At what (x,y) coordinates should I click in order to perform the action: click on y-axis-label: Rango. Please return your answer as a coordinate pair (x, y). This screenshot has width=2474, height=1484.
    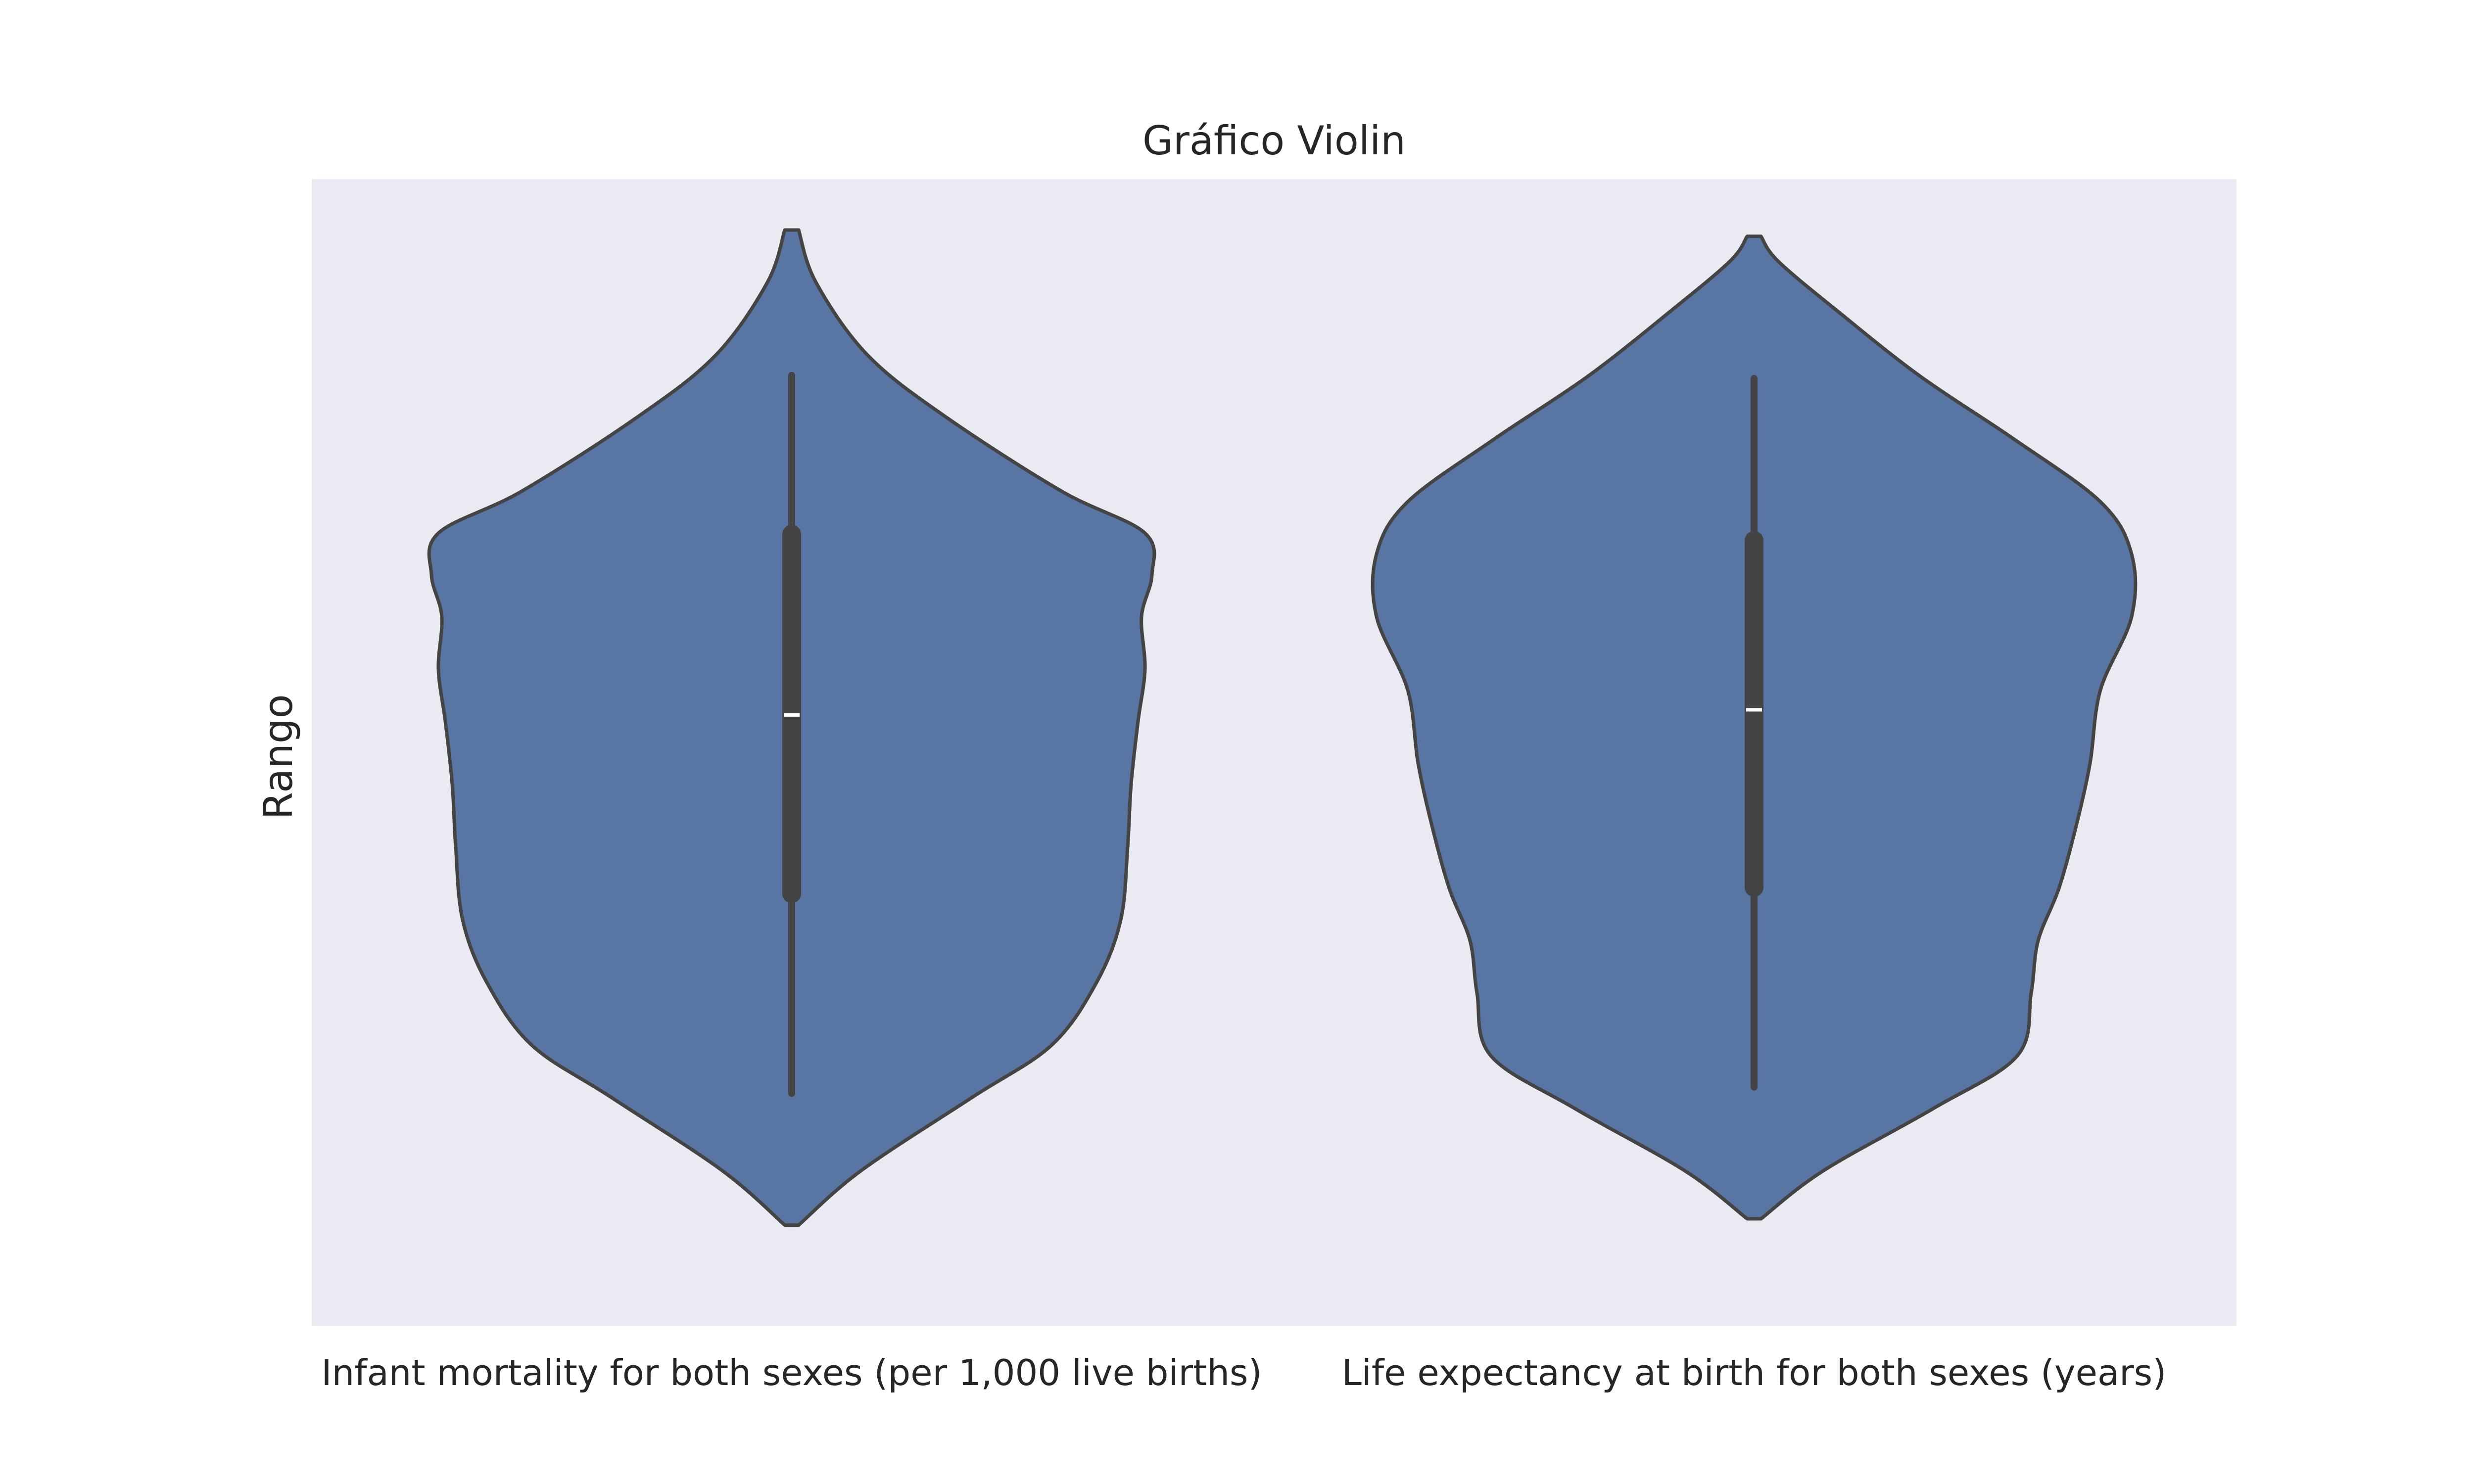
    Looking at the image, I should click on (278, 756).